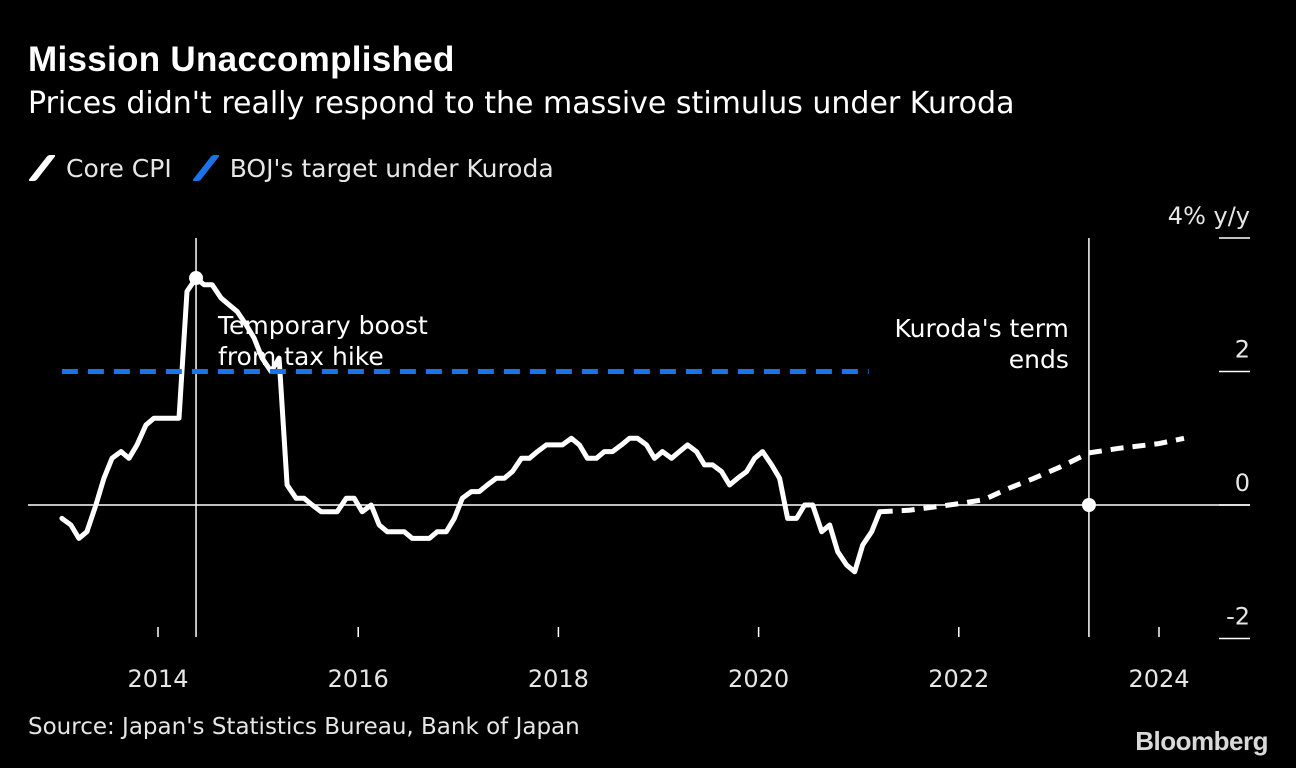 The height and width of the screenshot is (768, 1296). Describe the element at coordinates (1039, 359) in the screenshot. I see `annotation-text: ends` at that location.